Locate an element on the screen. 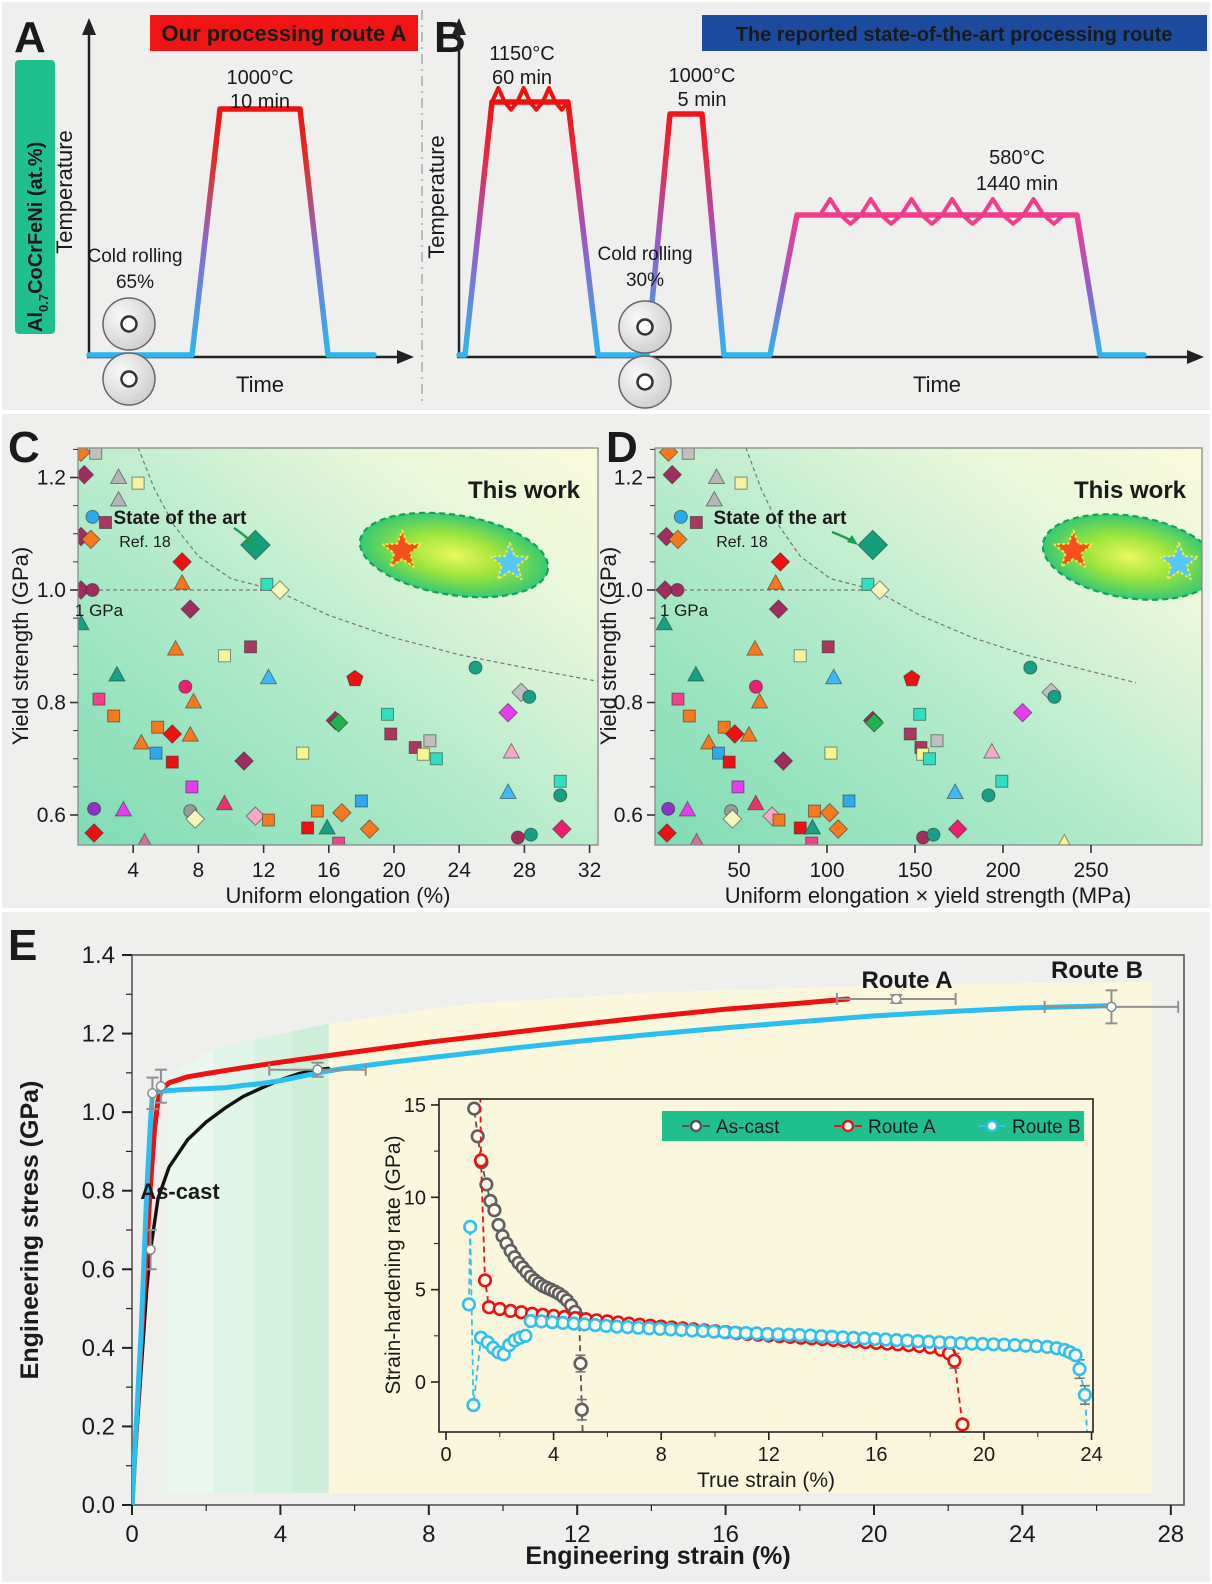 Image resolution: width=1212 pixels, height=1584 pixels. a-anneal-temp: 1000°C is located at coordinates (260, 78).